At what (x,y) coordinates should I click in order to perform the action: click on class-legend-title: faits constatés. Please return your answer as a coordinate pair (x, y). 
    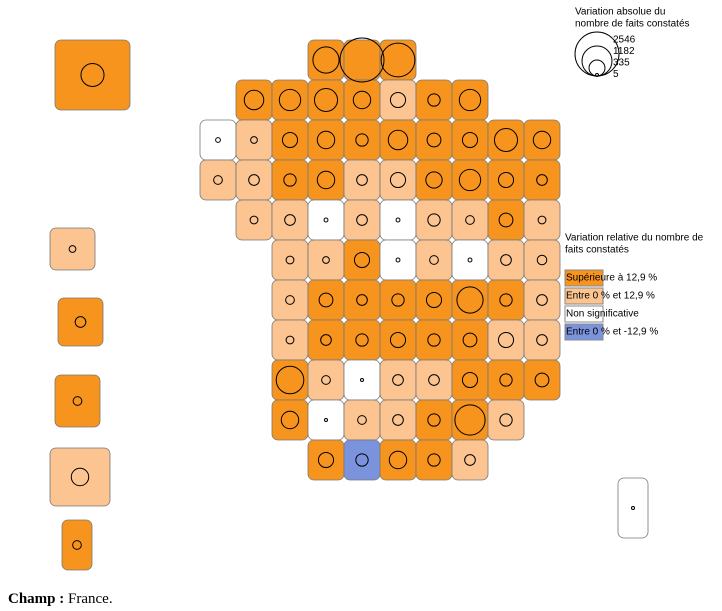
    Looking at the image, I should click on (597, 250).